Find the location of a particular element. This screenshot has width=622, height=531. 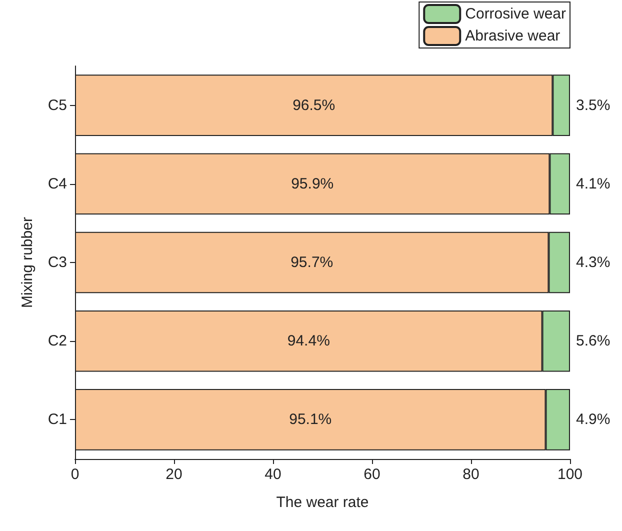

data-label: 5.6% is located at coordinates (593, 341).